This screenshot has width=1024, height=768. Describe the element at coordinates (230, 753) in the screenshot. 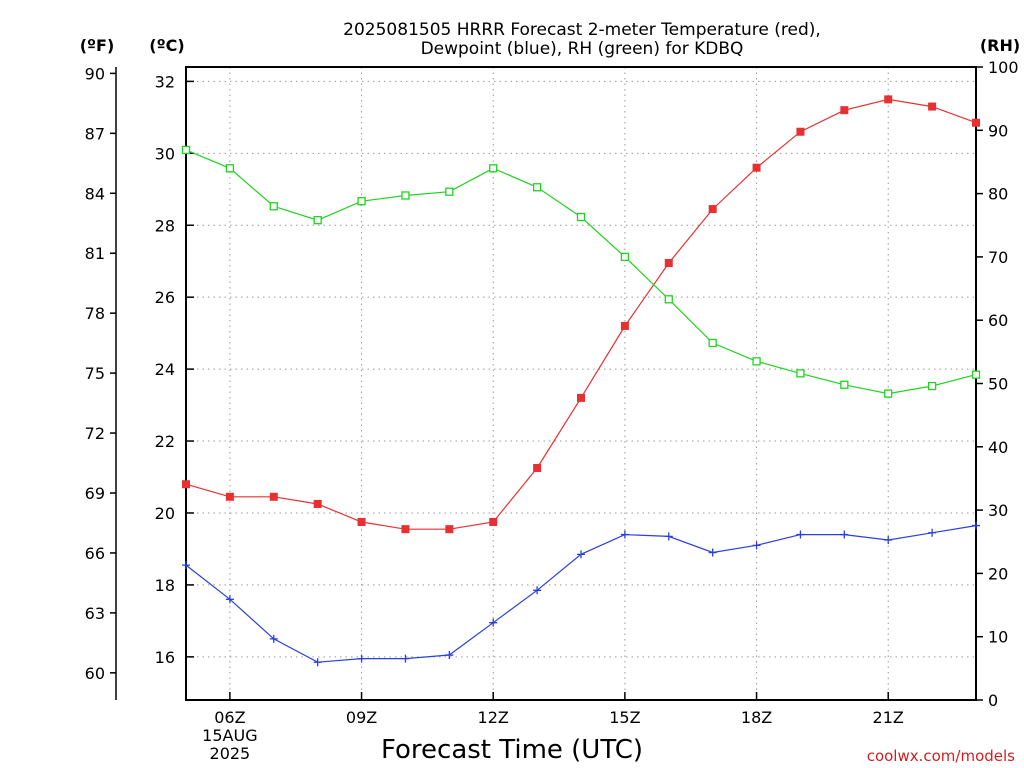

I see `x-tick-year-label: 2025` at that location.